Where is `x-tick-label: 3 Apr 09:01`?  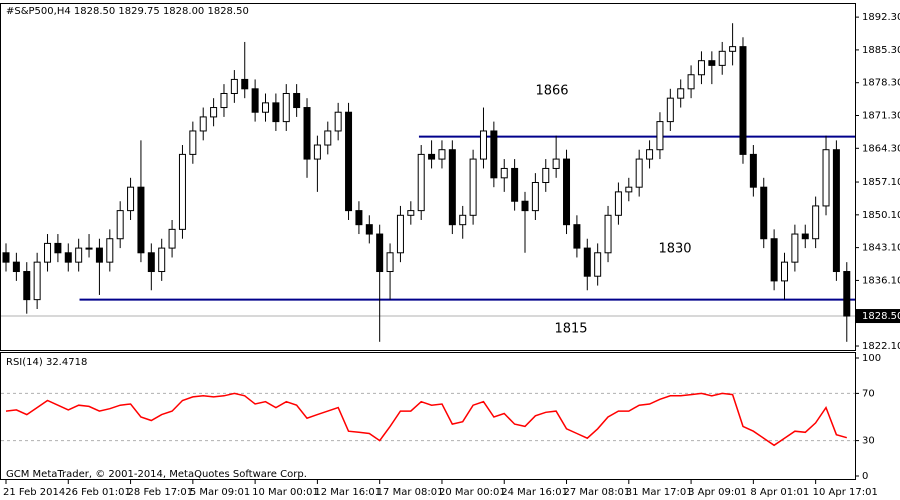 x-tick-label: 3 Apr 09:01 is located at coordinates (717, 492).